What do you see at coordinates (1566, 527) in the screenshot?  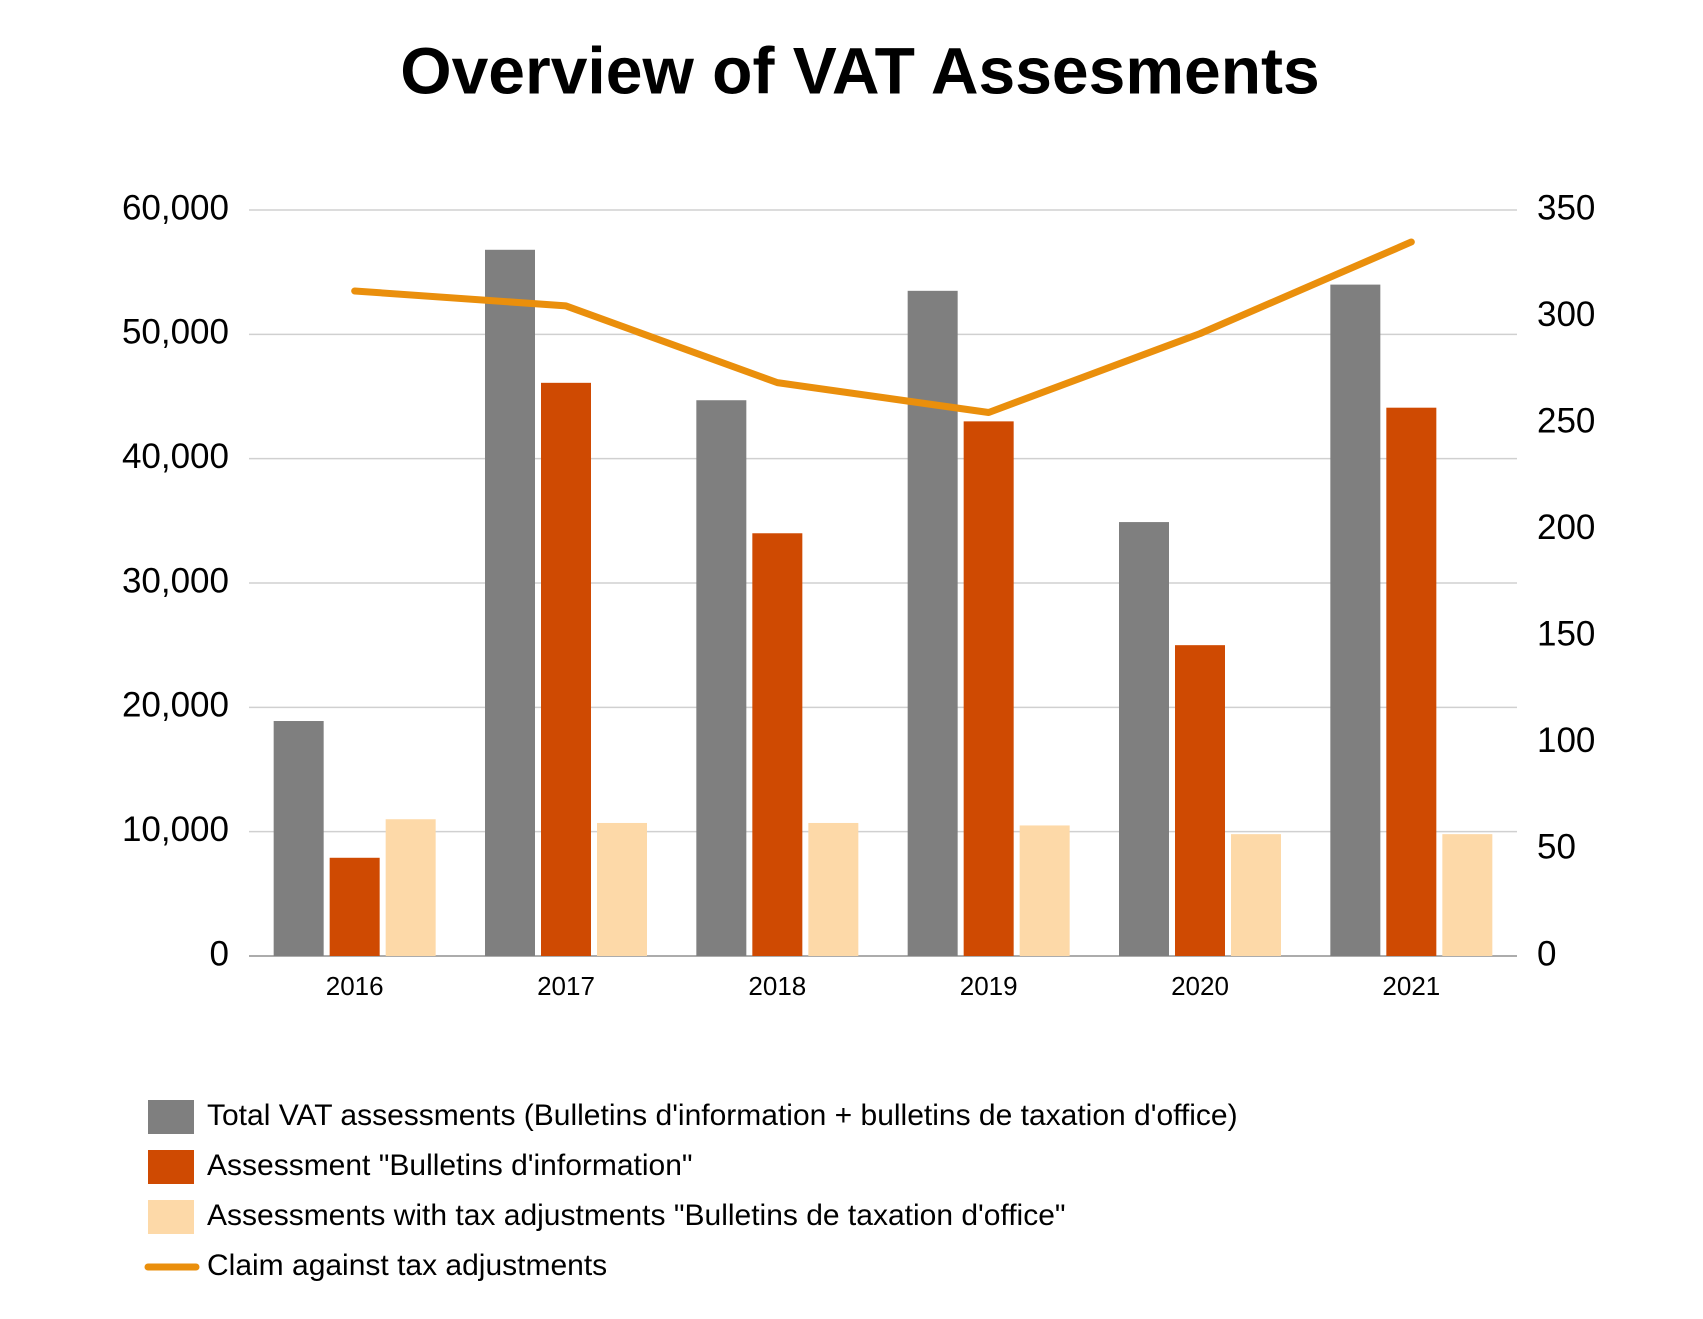 I see `y2-tick-label: 200` at bounding box center [1566, 527].